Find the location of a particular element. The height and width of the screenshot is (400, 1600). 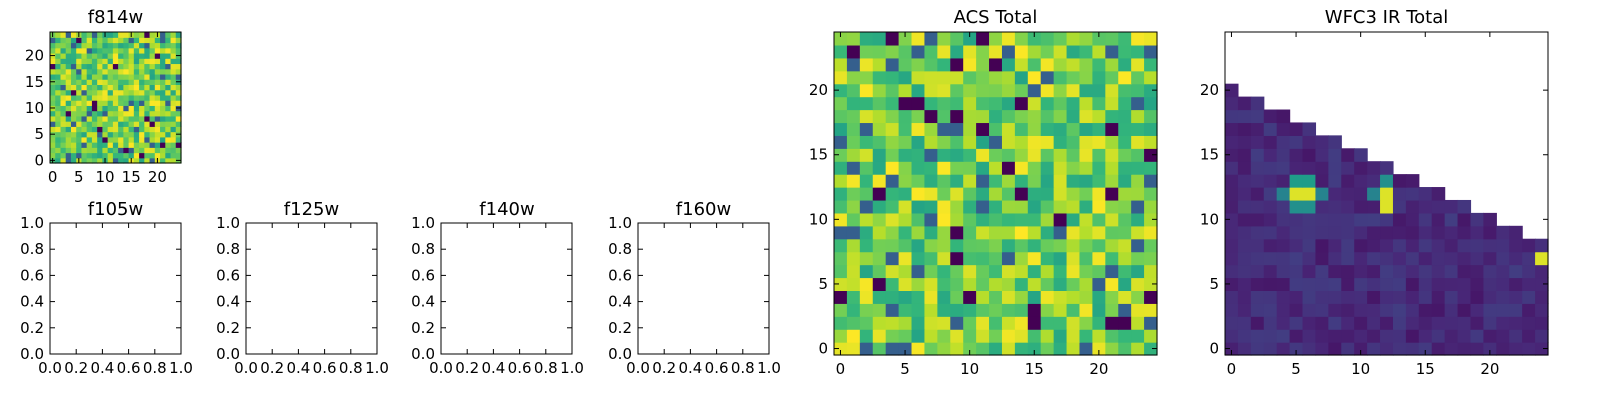

x-tick-label: 1.0 is located at coordinates (572, 368).